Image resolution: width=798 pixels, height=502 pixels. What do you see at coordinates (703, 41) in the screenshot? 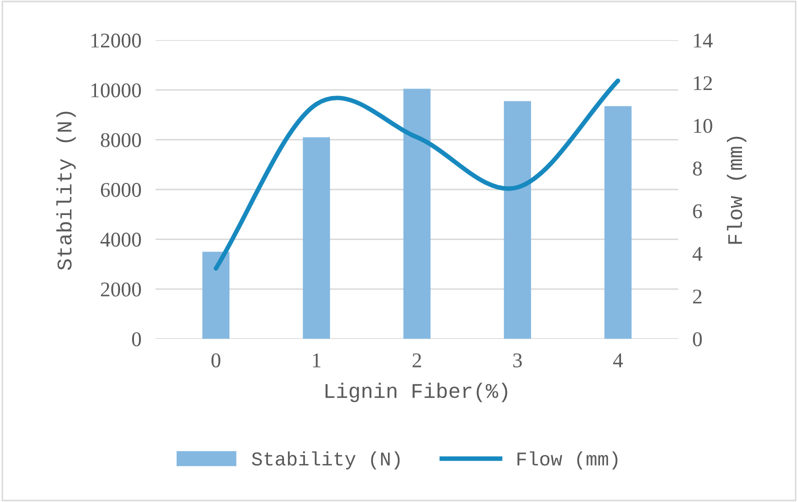
I see `y2-tick-label: 14` at bounding box center [703, 41].